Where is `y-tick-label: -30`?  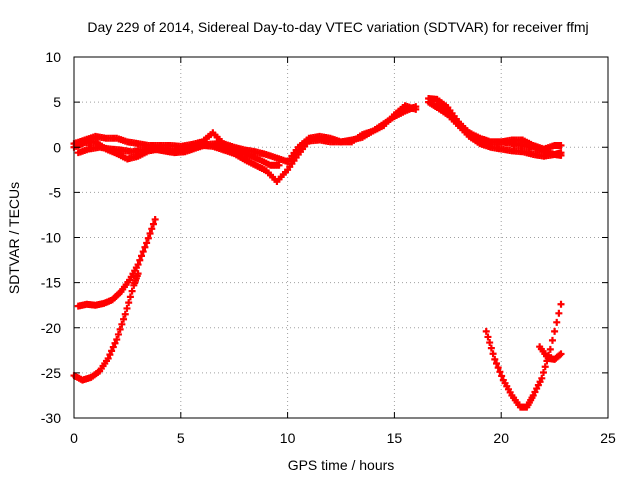
y-tick-label: -30 is located at coordinates (51, 418).